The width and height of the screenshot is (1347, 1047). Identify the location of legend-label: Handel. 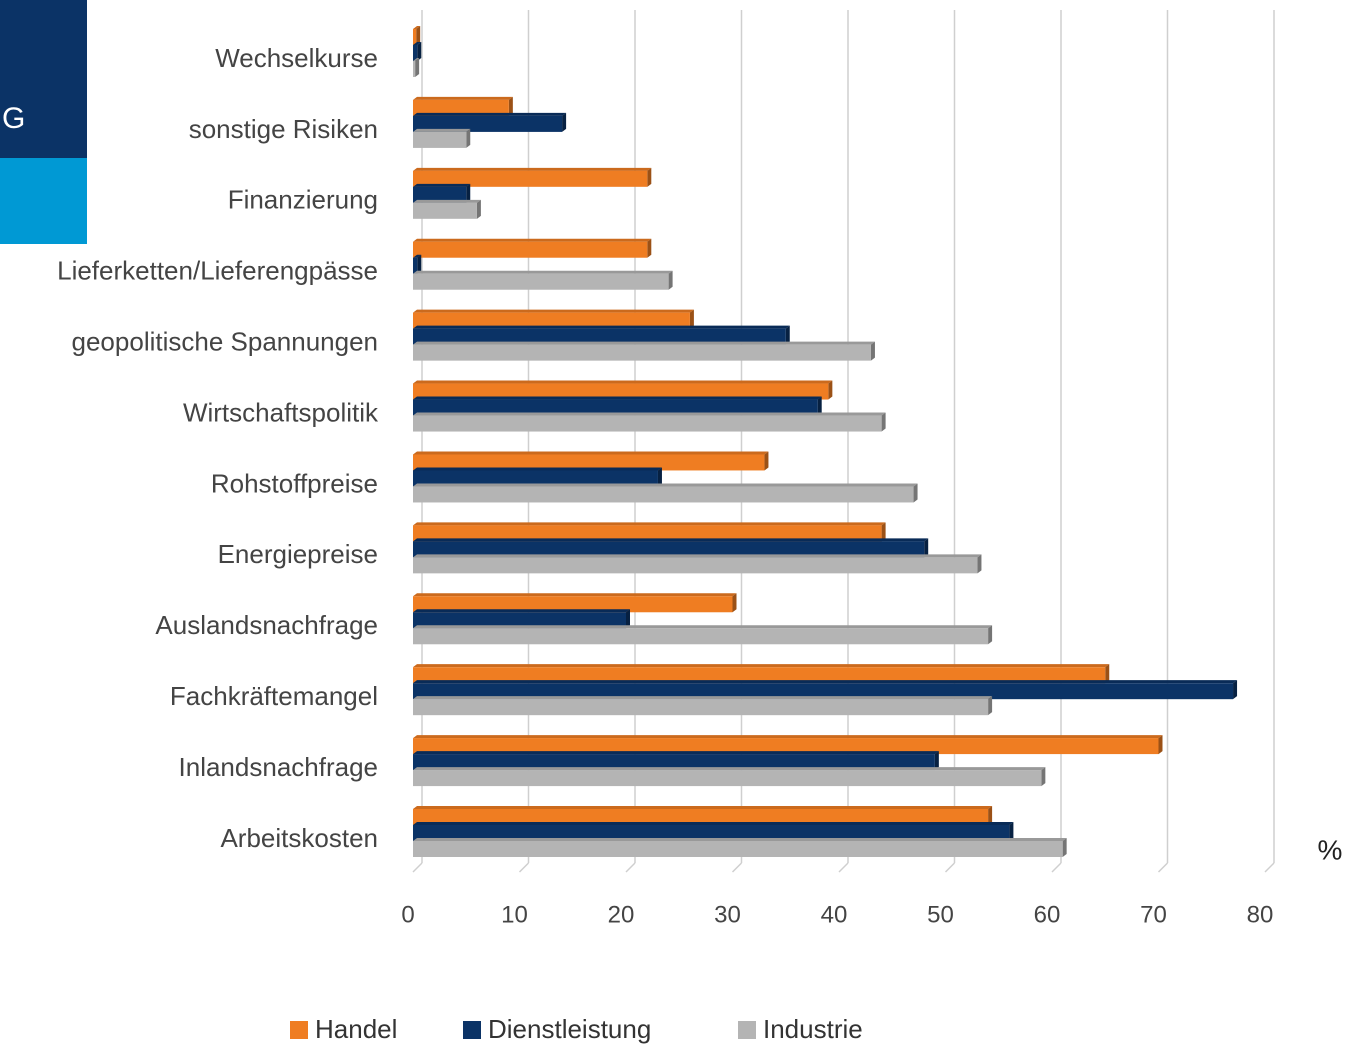
(356, 1029).